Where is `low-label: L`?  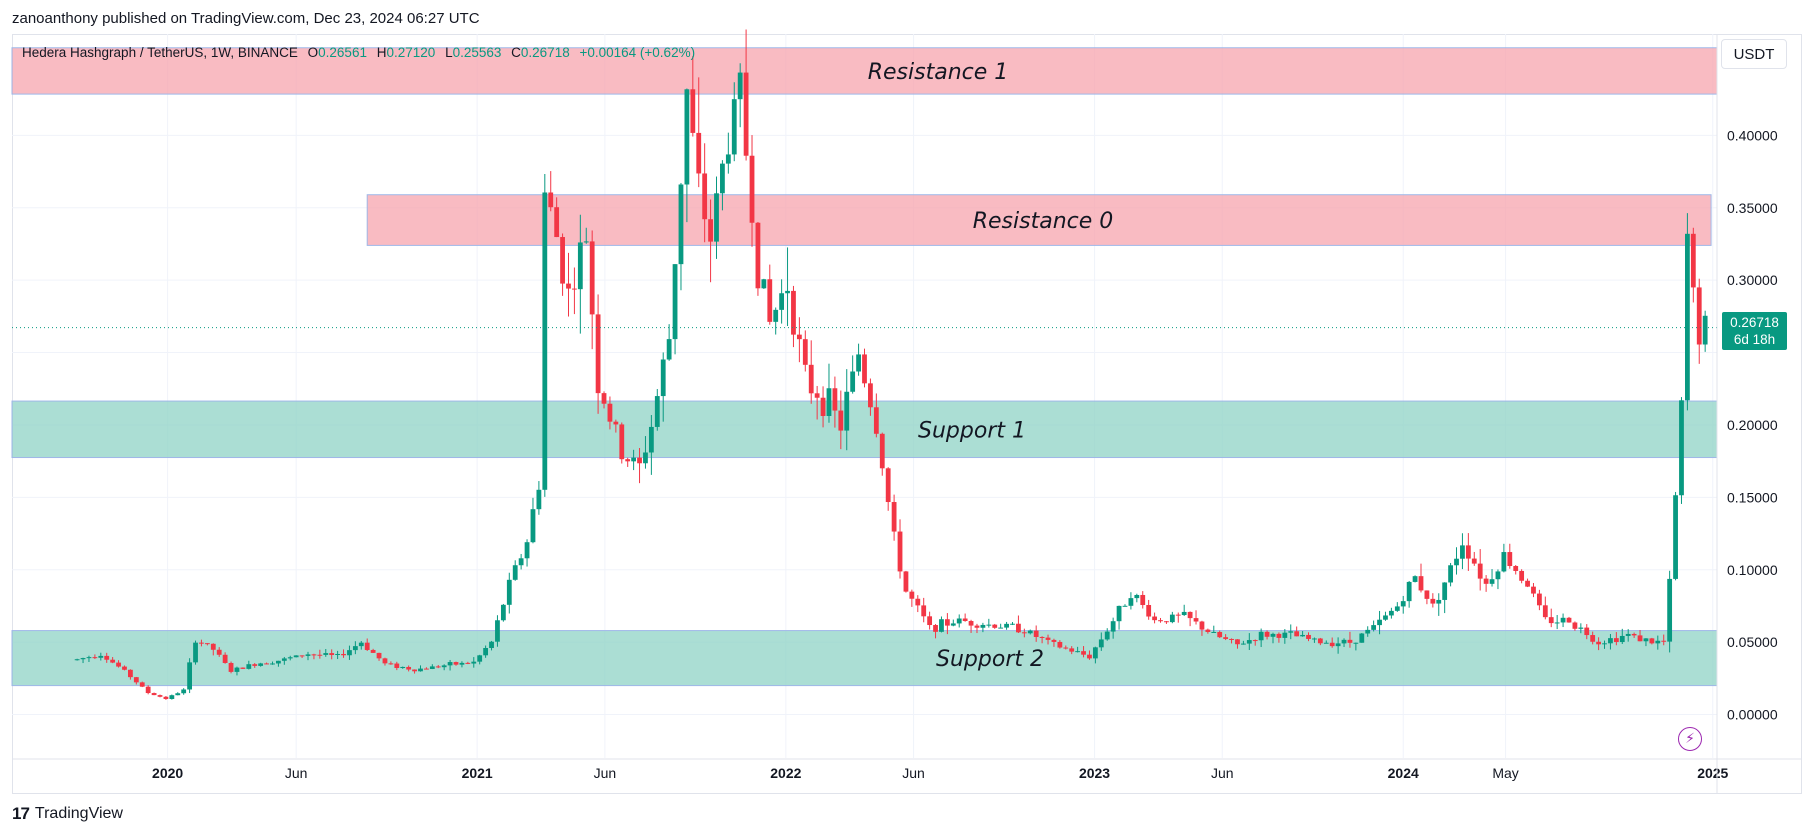
low-label: L is located at coordinates (449, 52).